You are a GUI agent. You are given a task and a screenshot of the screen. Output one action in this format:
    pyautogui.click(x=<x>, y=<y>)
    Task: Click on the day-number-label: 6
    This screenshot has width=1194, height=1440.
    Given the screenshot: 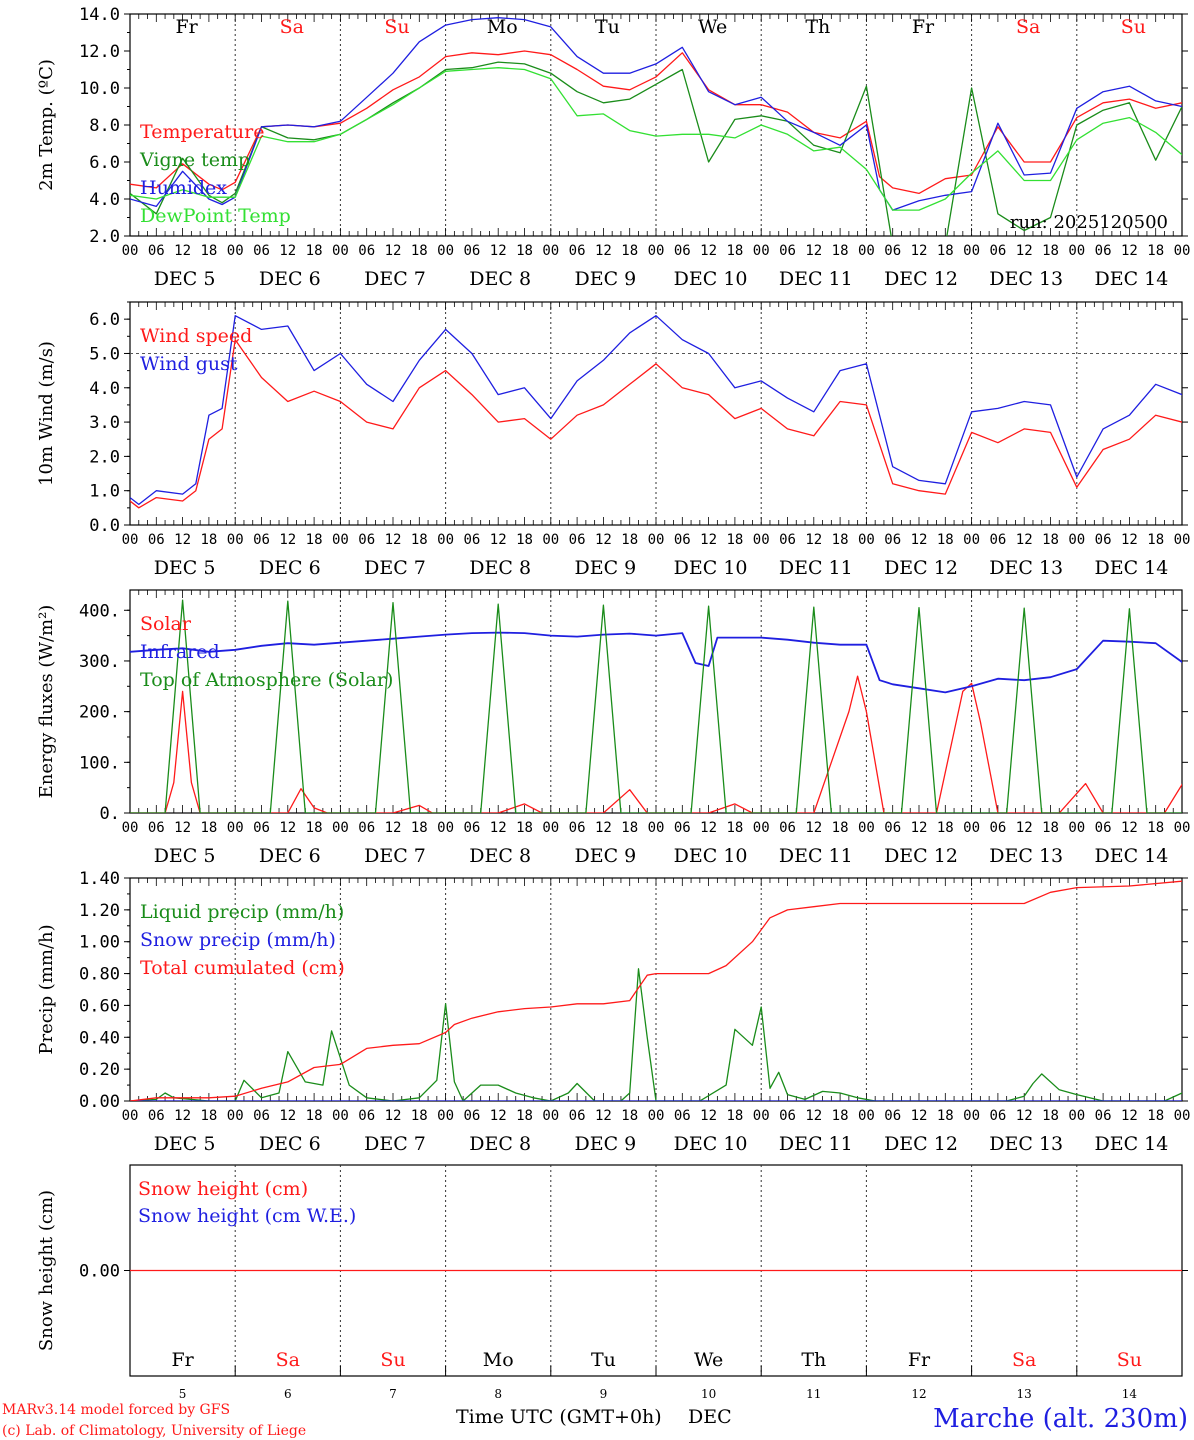 What is the action you would take?
    pyautogui.click(x=288, y=1394)
    